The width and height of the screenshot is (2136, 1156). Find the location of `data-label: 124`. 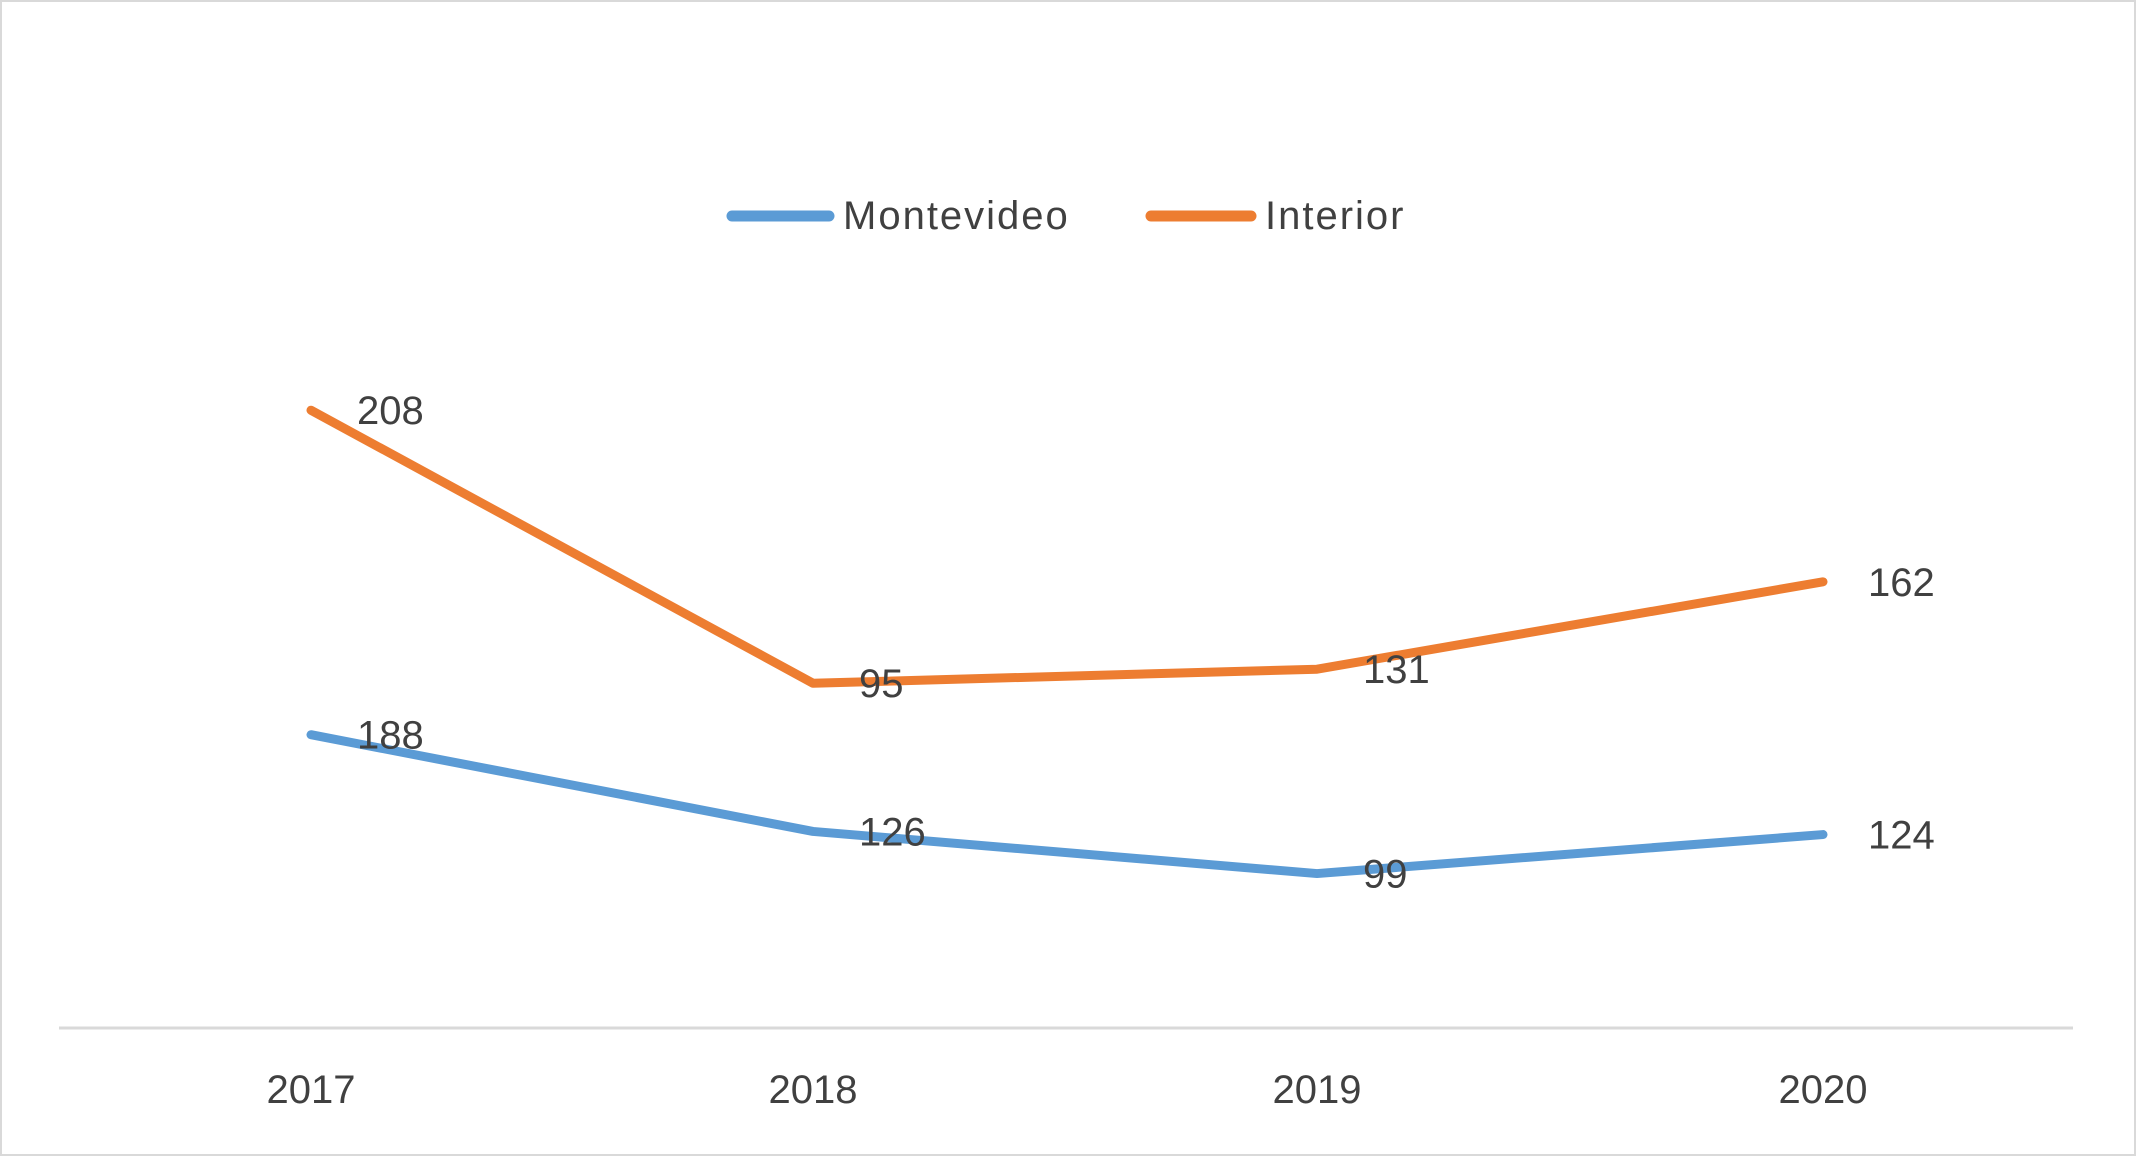

data-label: 124 is located at coordinates (1901, 836).